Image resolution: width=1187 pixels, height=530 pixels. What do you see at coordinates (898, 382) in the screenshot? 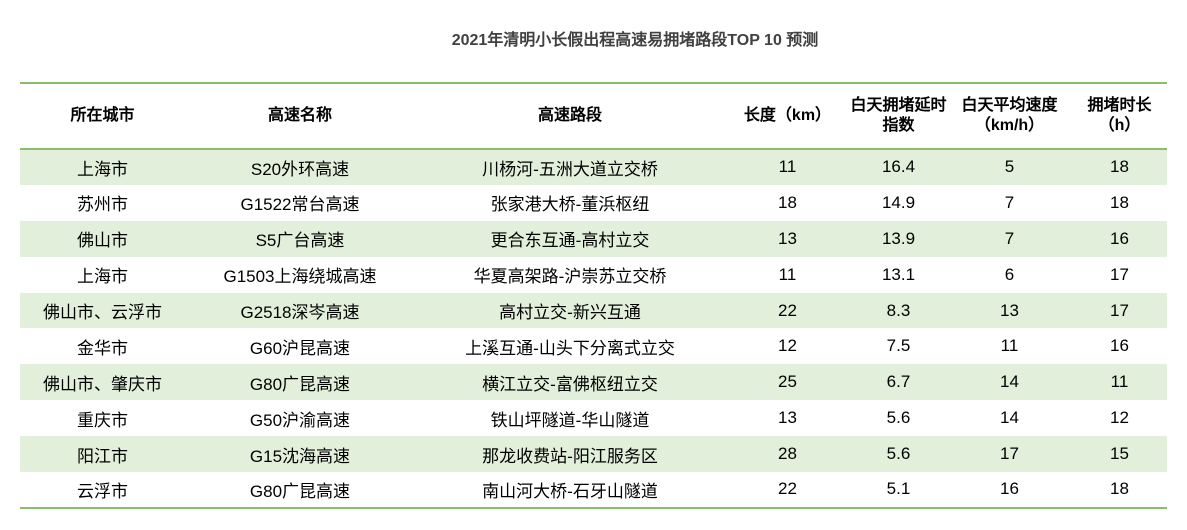
I see `cell-delay-index: 6.7` at bounding box center [898, 382].